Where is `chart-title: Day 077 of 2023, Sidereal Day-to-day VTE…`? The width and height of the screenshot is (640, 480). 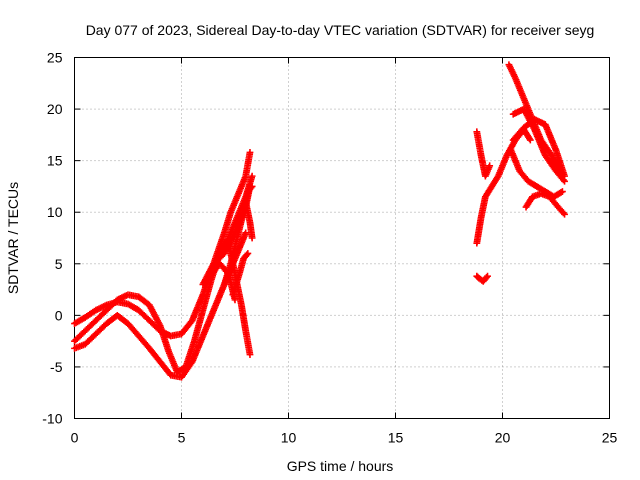
chart-title: Day 077 of 2023, Sidereal Day-to-day VTE… is located at coordinates (340, 30).